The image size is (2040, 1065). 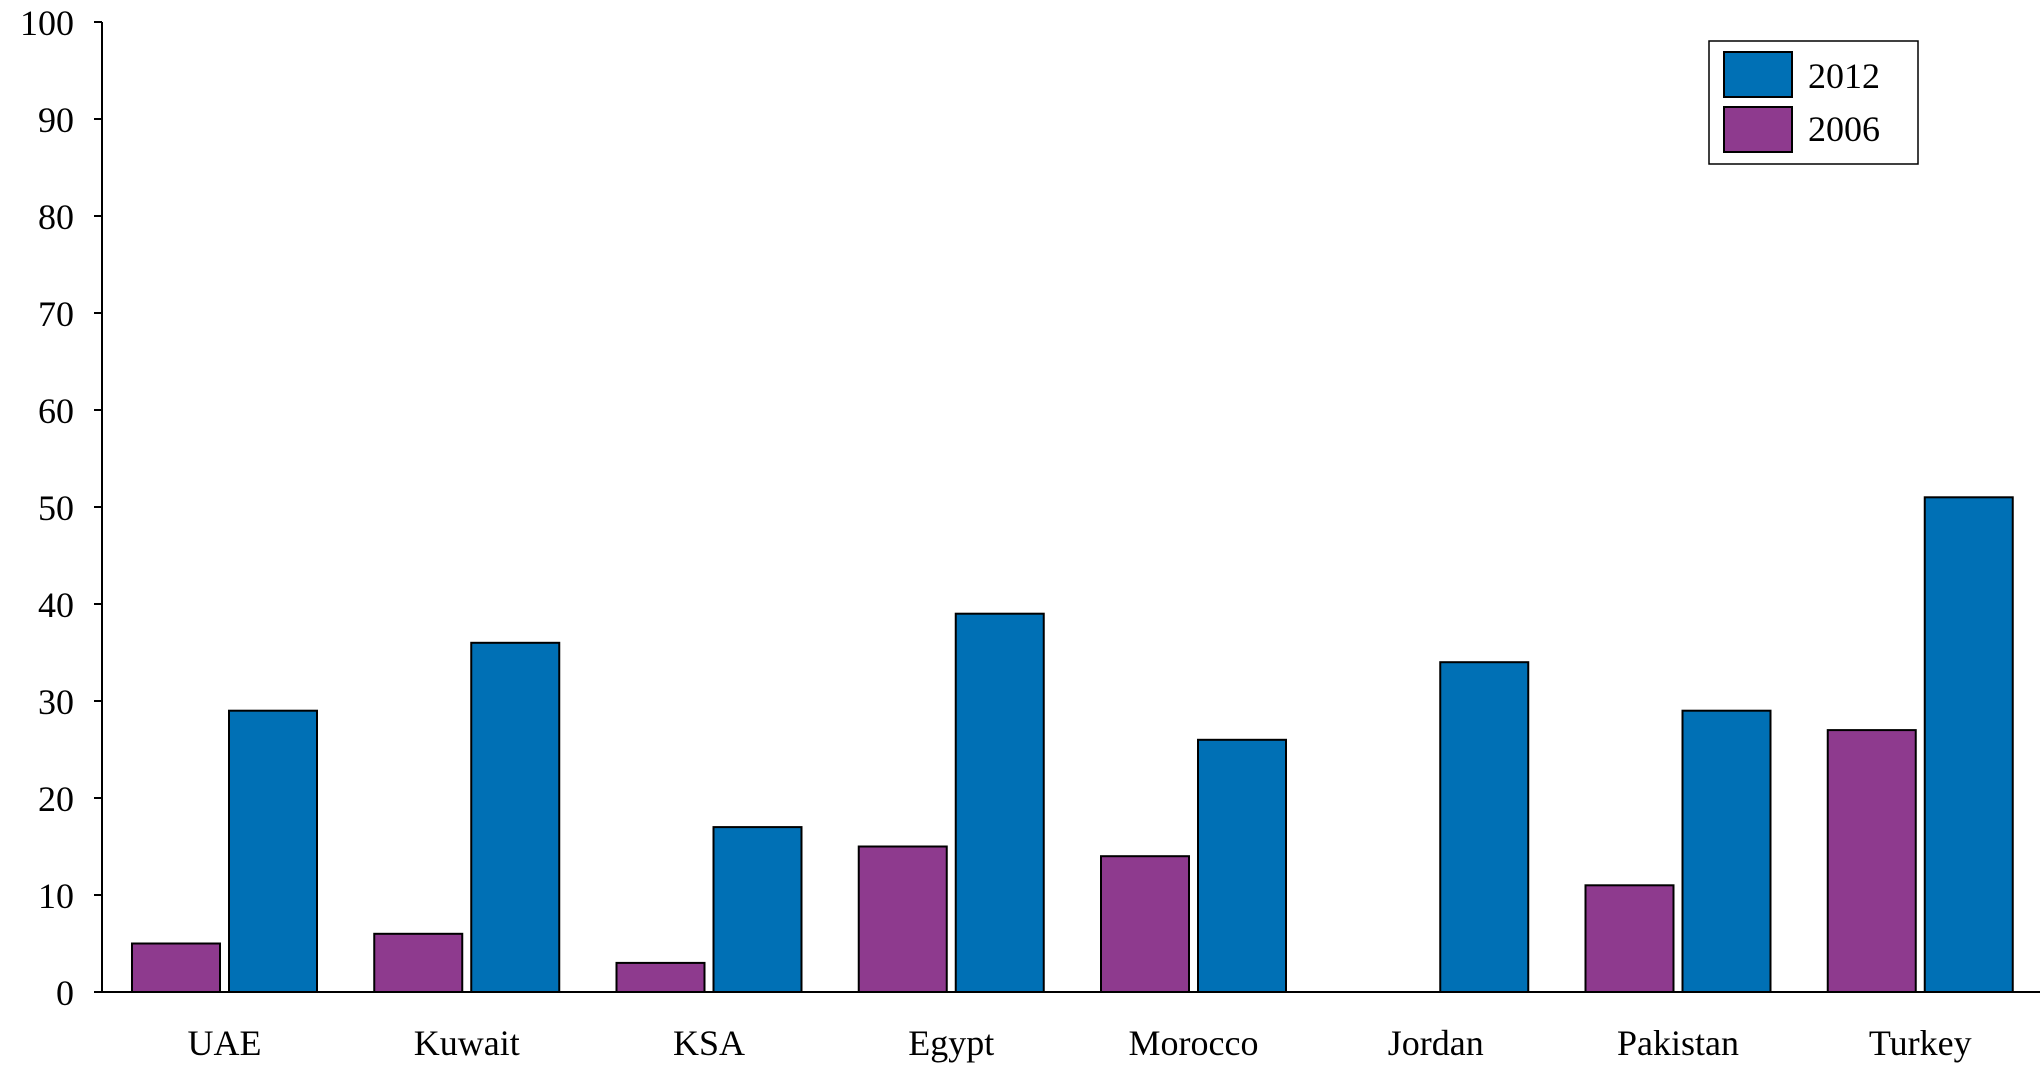 What do you see at coordinates (1629, 938) in the screenshot?
I see `bar-pakistan-2006` at bounding box center [1629, 938].